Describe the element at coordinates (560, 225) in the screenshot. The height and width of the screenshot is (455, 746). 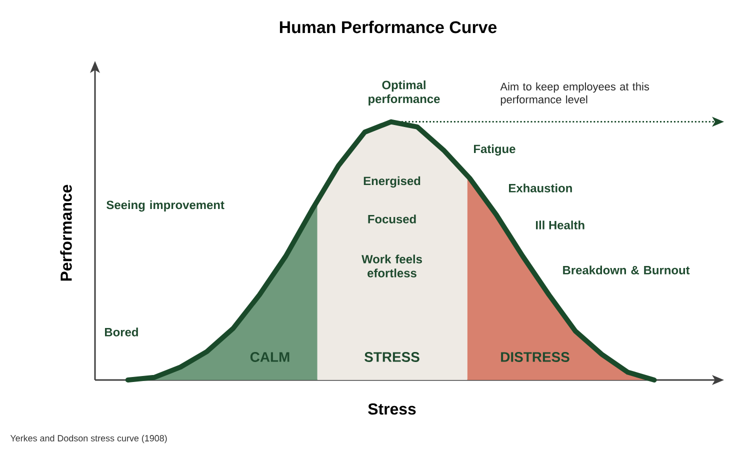
I see `annotation: Ill Health` at that location.